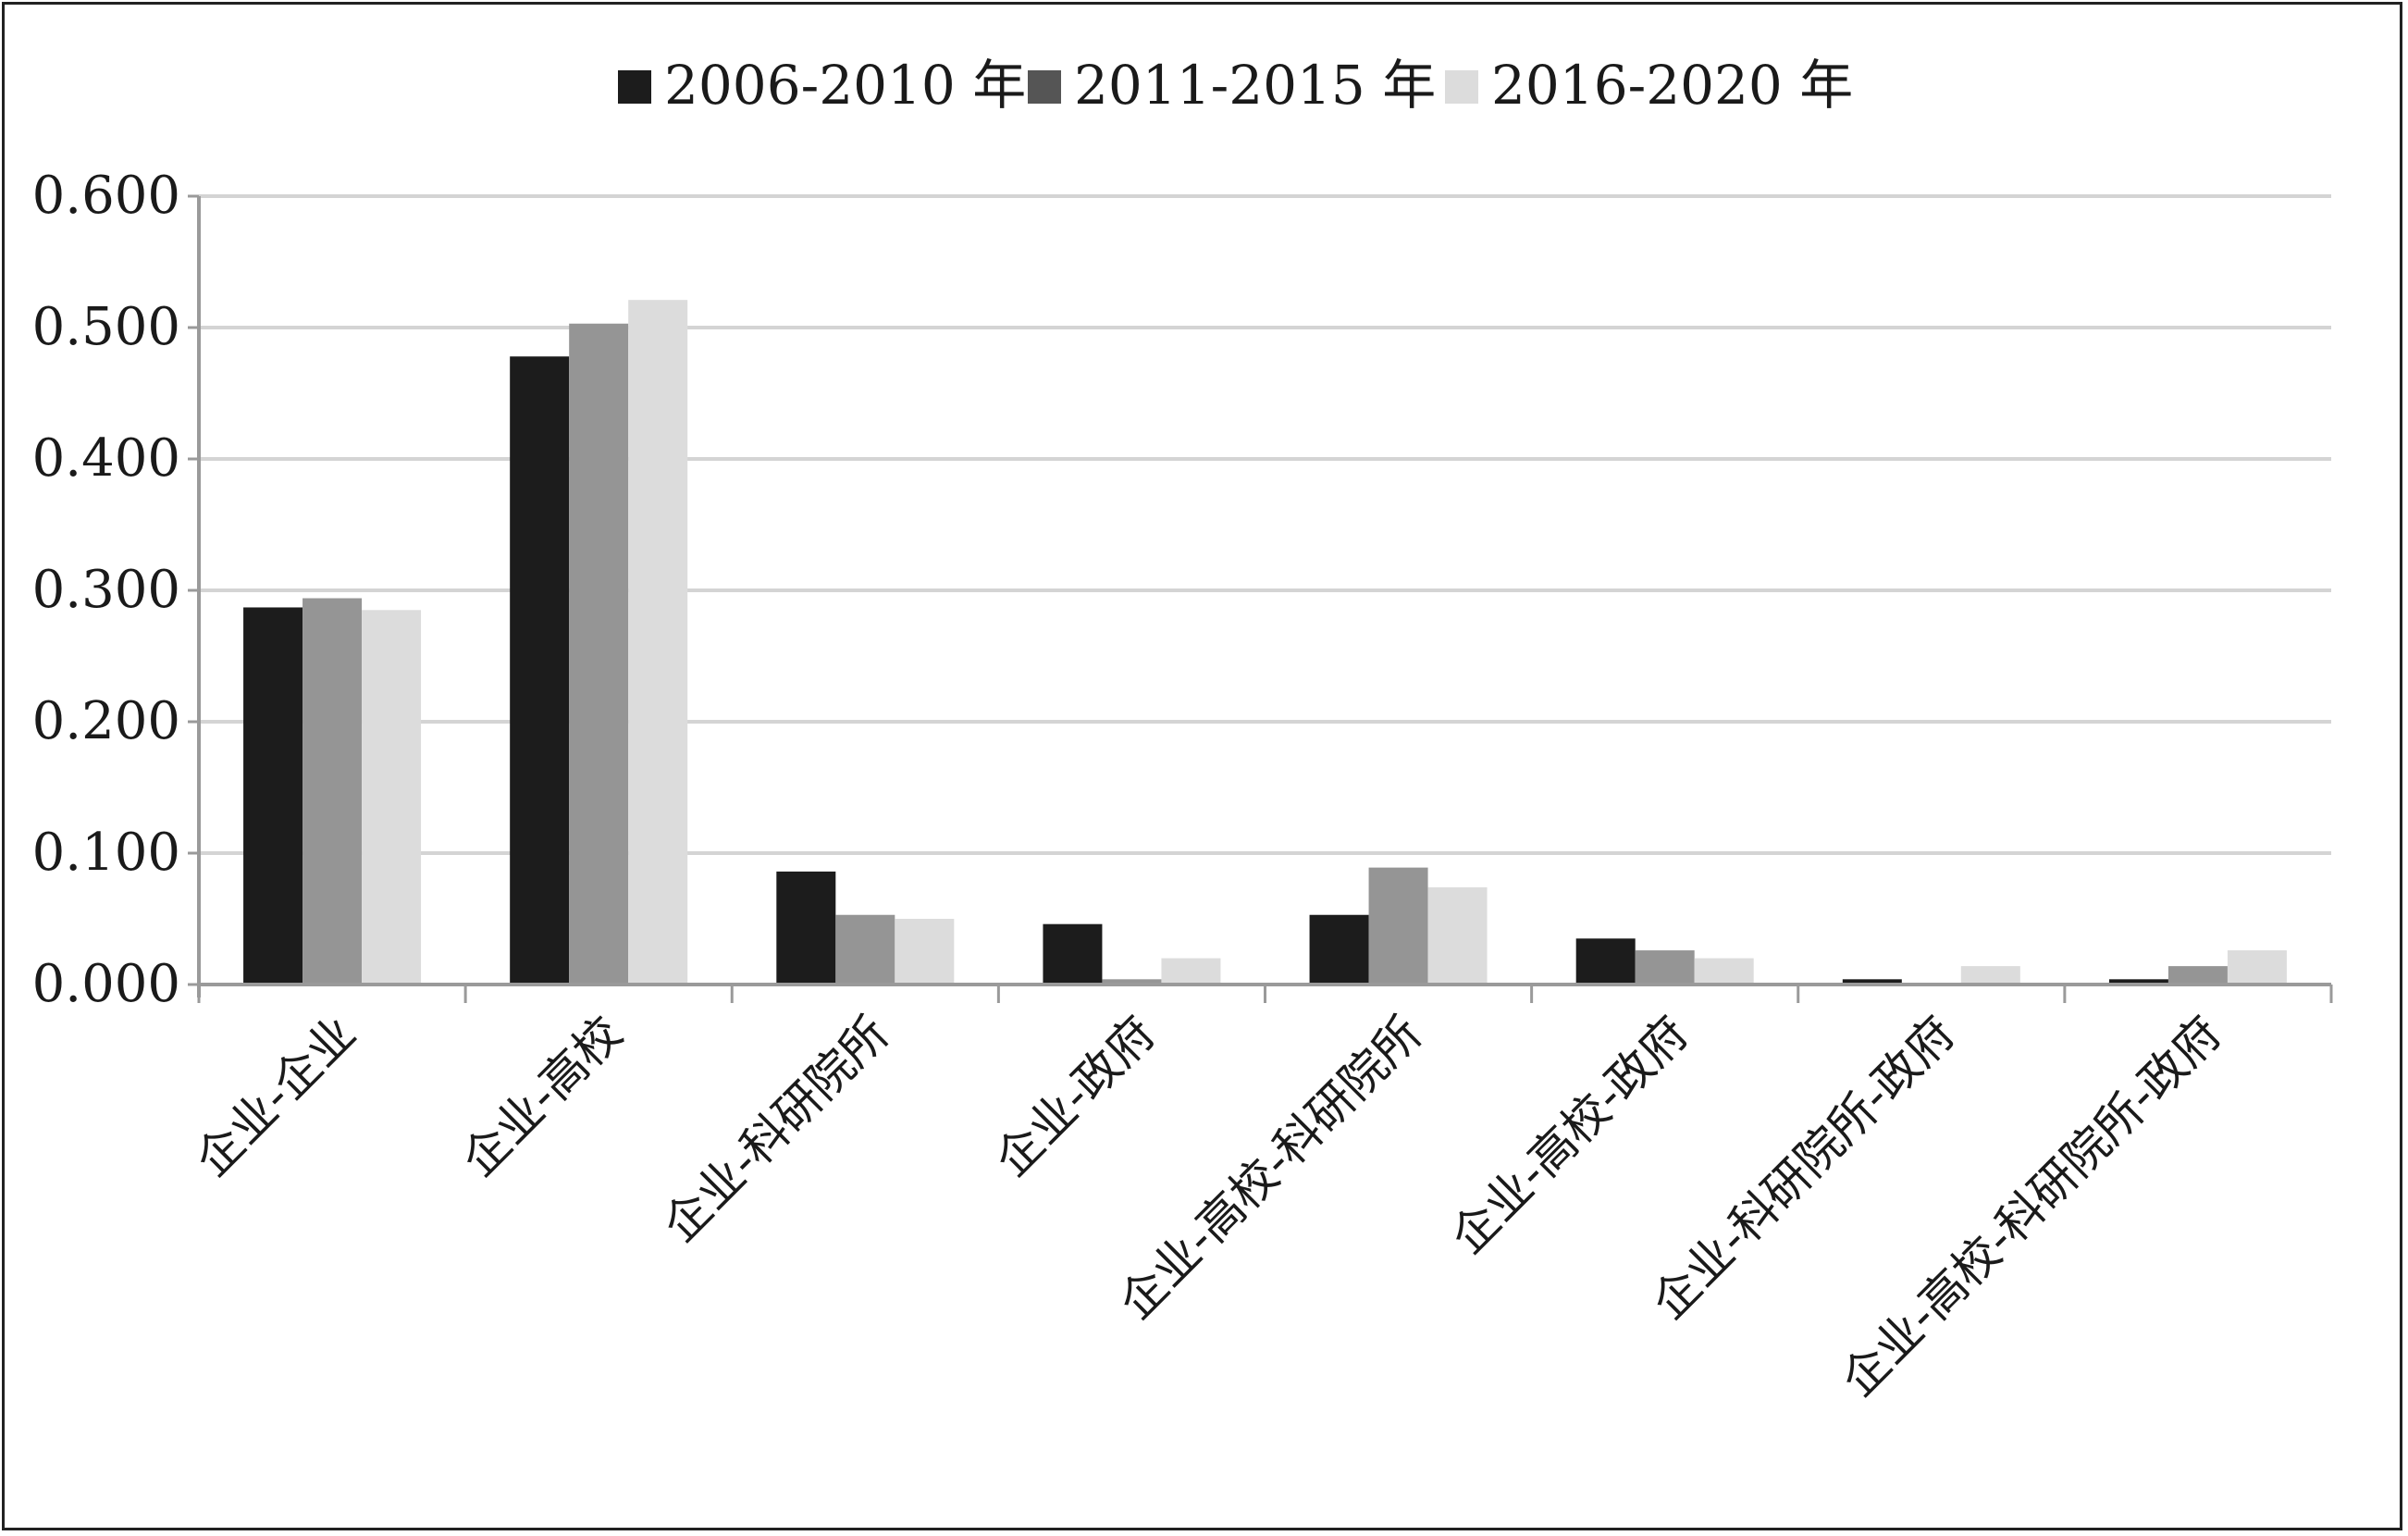 The width and height of the screenshot is (2408, 1536). I want to click on y-tick-label: 0.300, so click(106, 590).